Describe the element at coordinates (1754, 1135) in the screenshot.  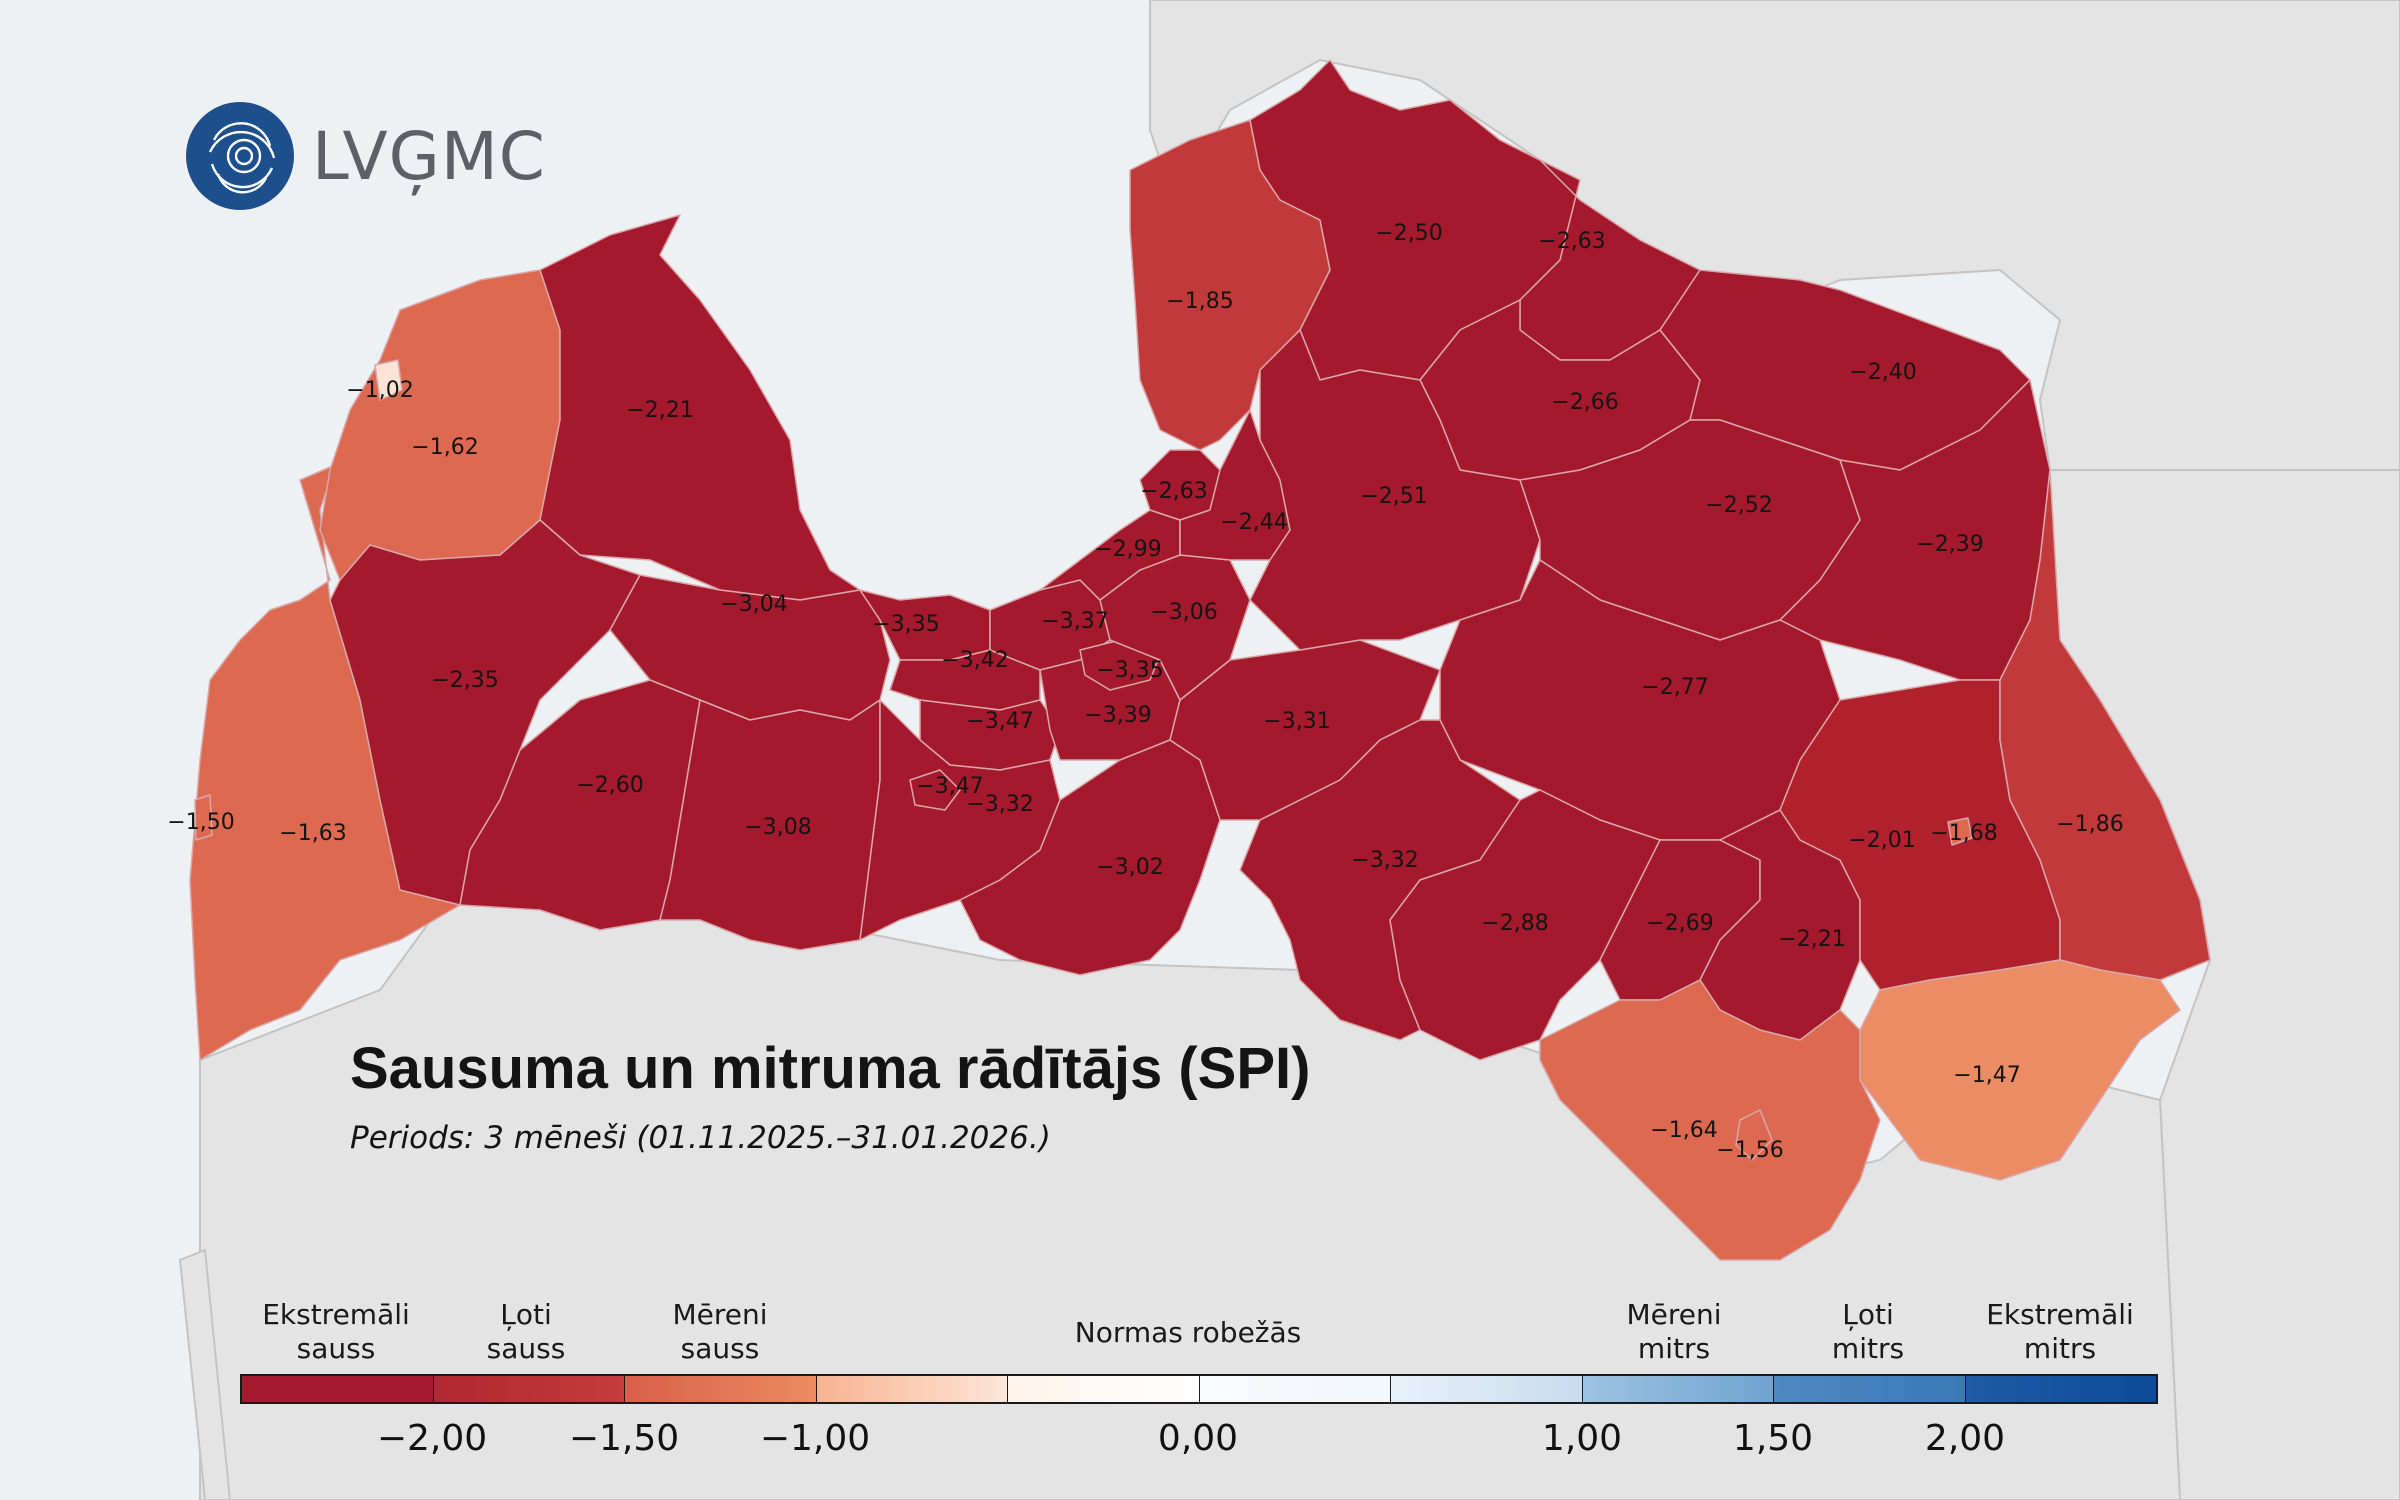
I see `region-daugavpils-city` at that location.